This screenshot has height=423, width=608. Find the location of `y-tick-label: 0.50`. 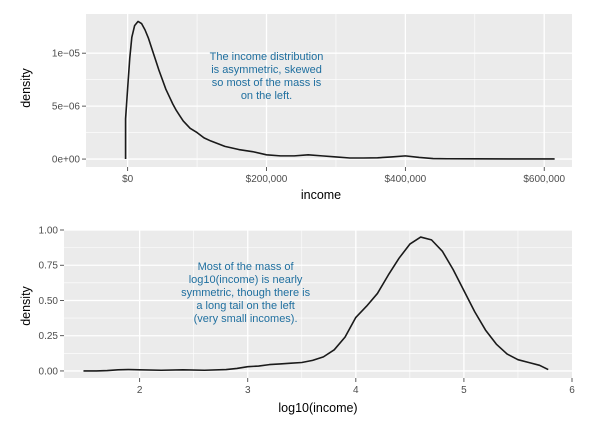

y-tick-label: 0.50 is located at coordinates (49, 301).